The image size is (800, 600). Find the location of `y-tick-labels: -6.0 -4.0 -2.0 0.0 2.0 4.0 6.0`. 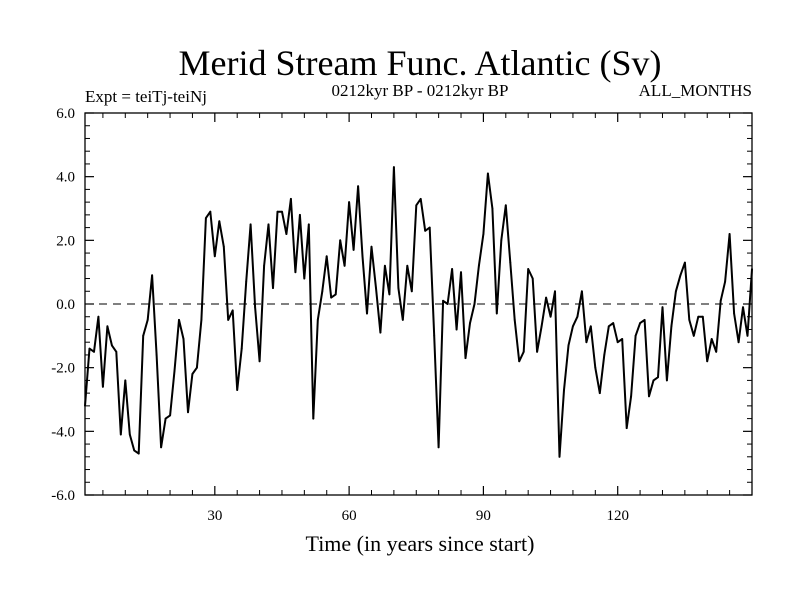

y-tick-labels: -6.0 -4.0 -2.0 0.0 2.0 4.0 6.0 is located at coordinates (63, 305).